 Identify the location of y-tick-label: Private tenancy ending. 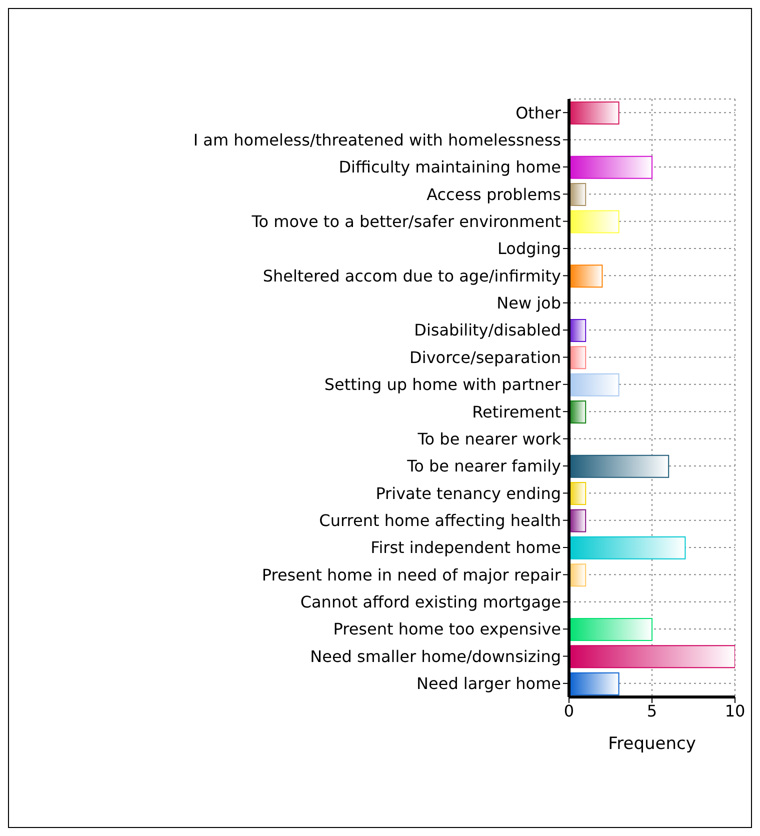
(468, 493).